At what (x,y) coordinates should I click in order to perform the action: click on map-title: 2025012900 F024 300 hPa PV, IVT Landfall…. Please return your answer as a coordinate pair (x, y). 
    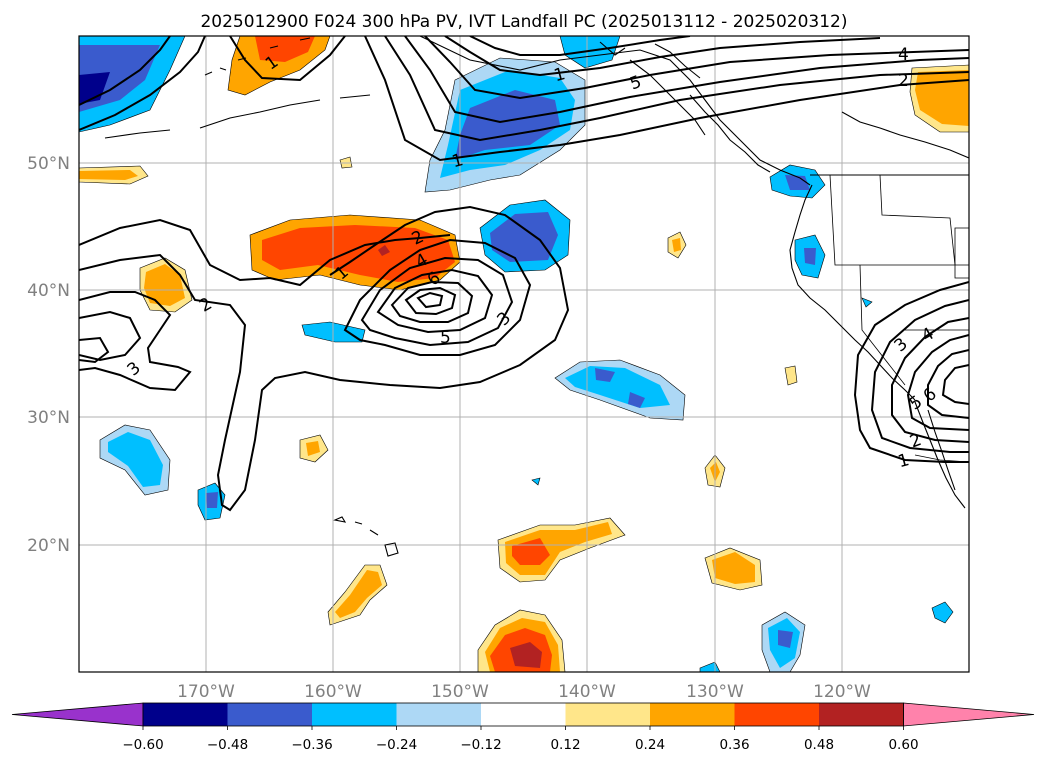
    Looking at the image, I should click on (523, 22).